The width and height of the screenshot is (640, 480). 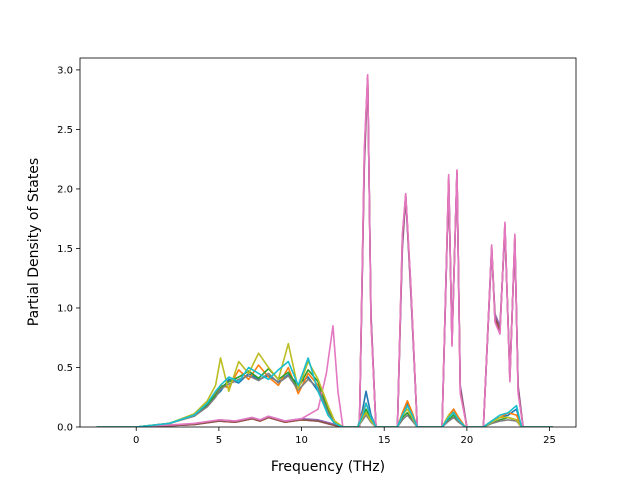 I want to click on x-axis-ticks: 0 5 10 15 20 25, so click(x=344, y=436).